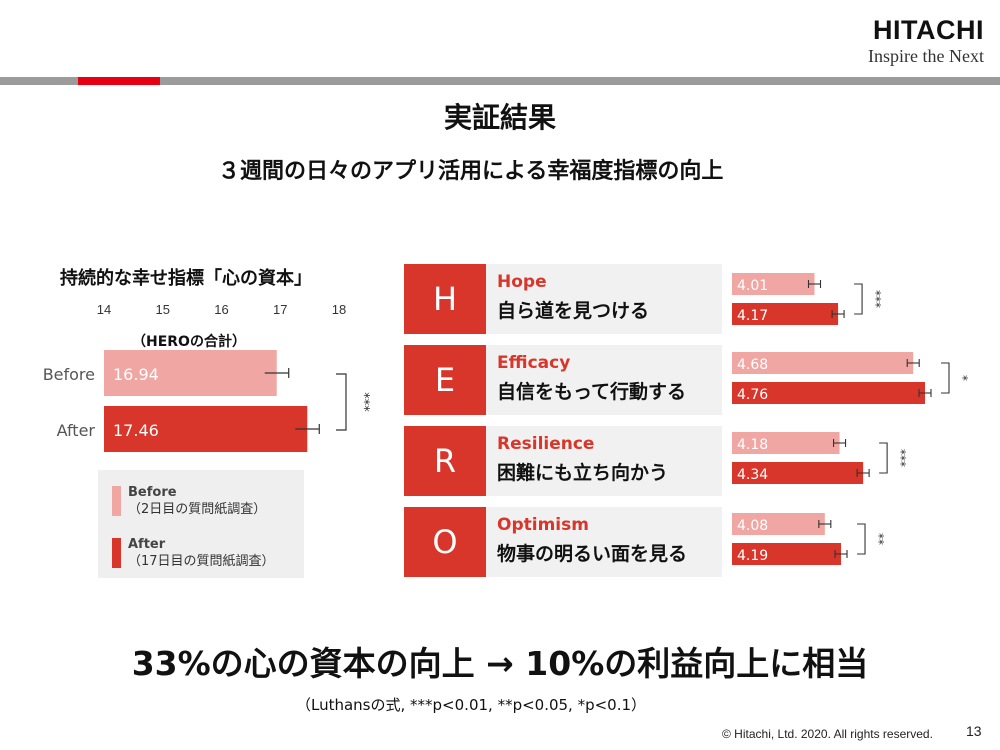 Image resolution: width=1000 pixels, height=750 pixels. Describe the element at coordinates (221, 309) in the screenshot. I see `x-tick-label-2: 16` at that location.